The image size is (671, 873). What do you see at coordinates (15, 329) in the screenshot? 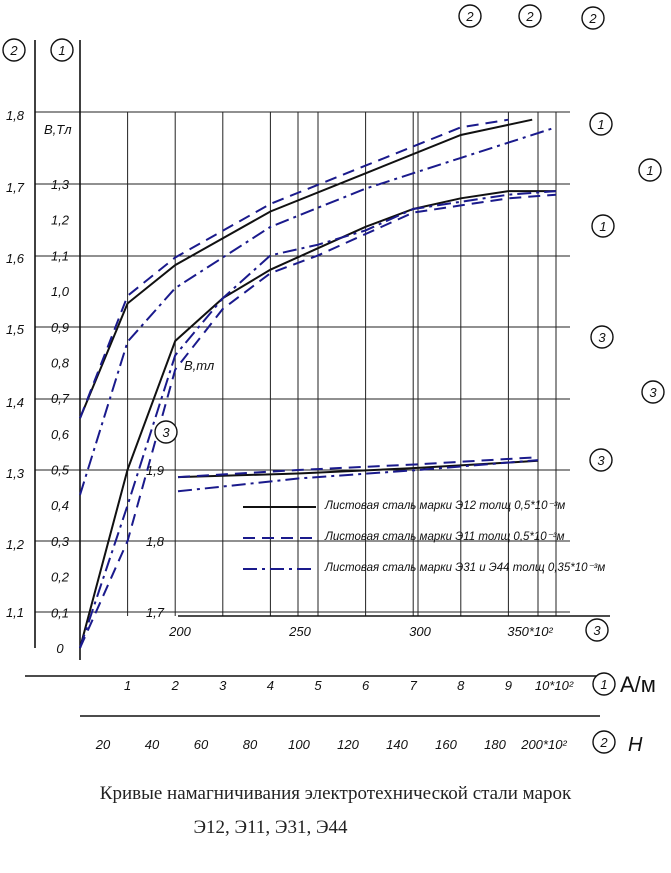
I see `outer-y-tick-label: 1,5` at bounding box center [15, 329].